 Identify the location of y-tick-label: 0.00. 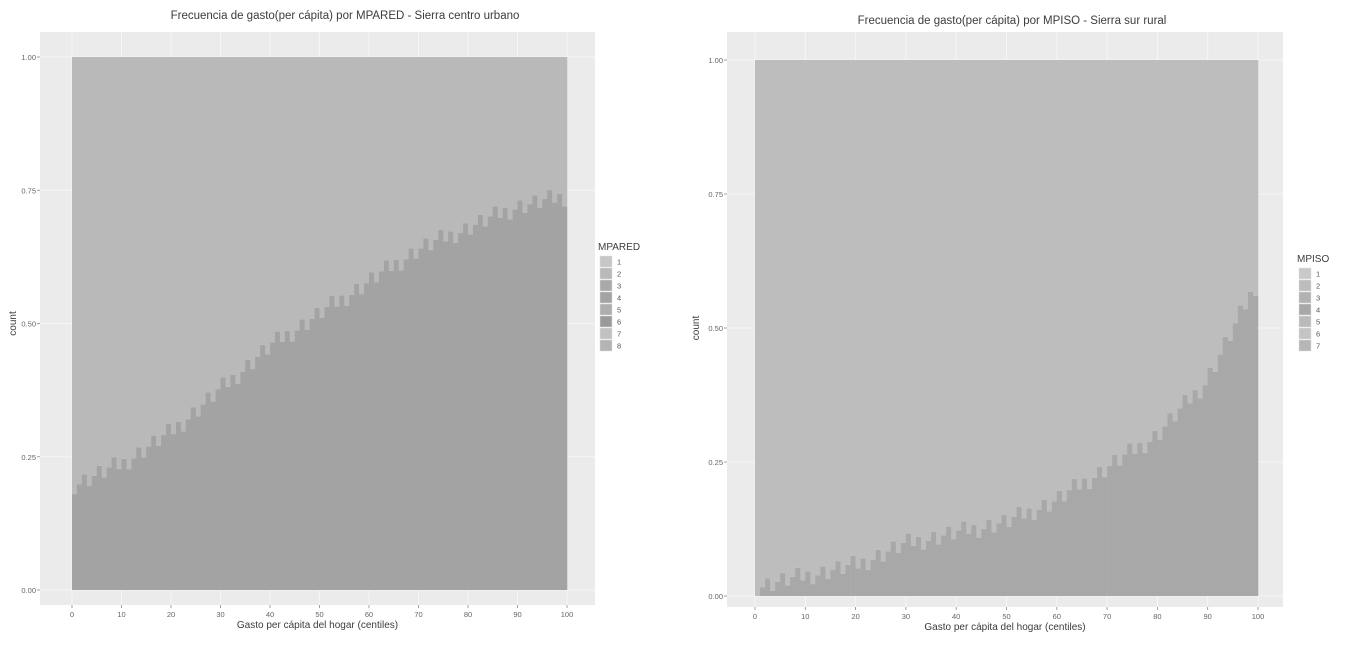
(28, 590).